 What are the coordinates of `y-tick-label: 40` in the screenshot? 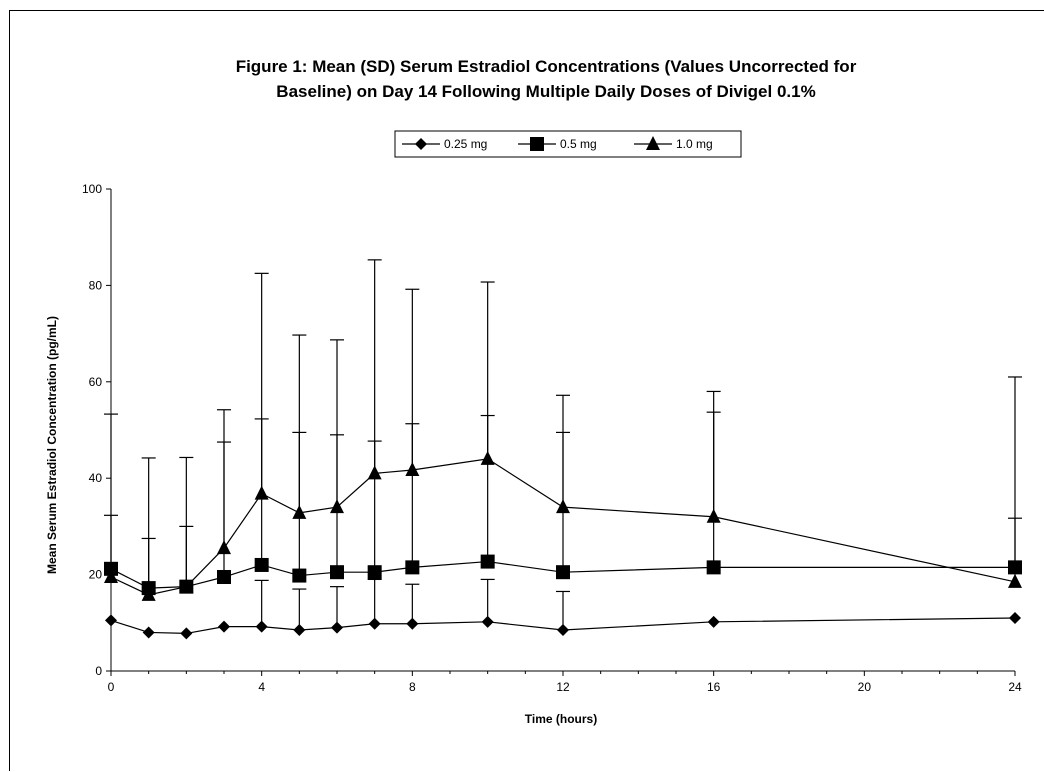 It's located at (96, 478).